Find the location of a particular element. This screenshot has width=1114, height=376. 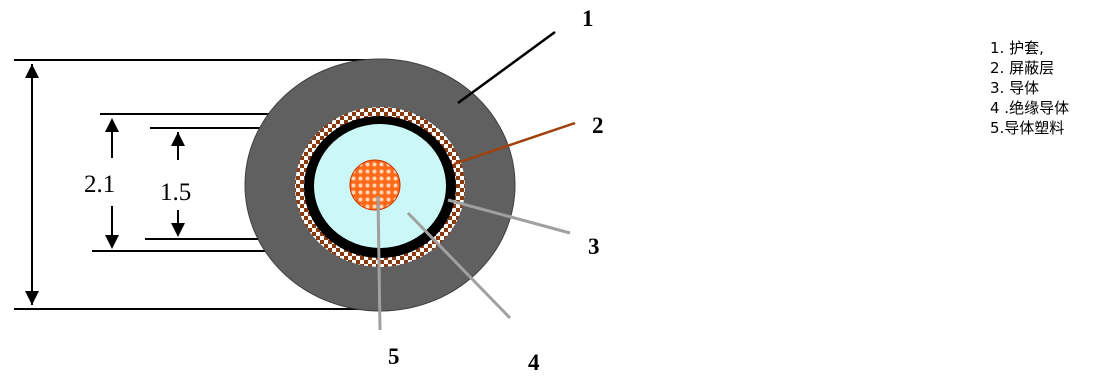

callout-3: 3 is located at coordinates (594, 246).